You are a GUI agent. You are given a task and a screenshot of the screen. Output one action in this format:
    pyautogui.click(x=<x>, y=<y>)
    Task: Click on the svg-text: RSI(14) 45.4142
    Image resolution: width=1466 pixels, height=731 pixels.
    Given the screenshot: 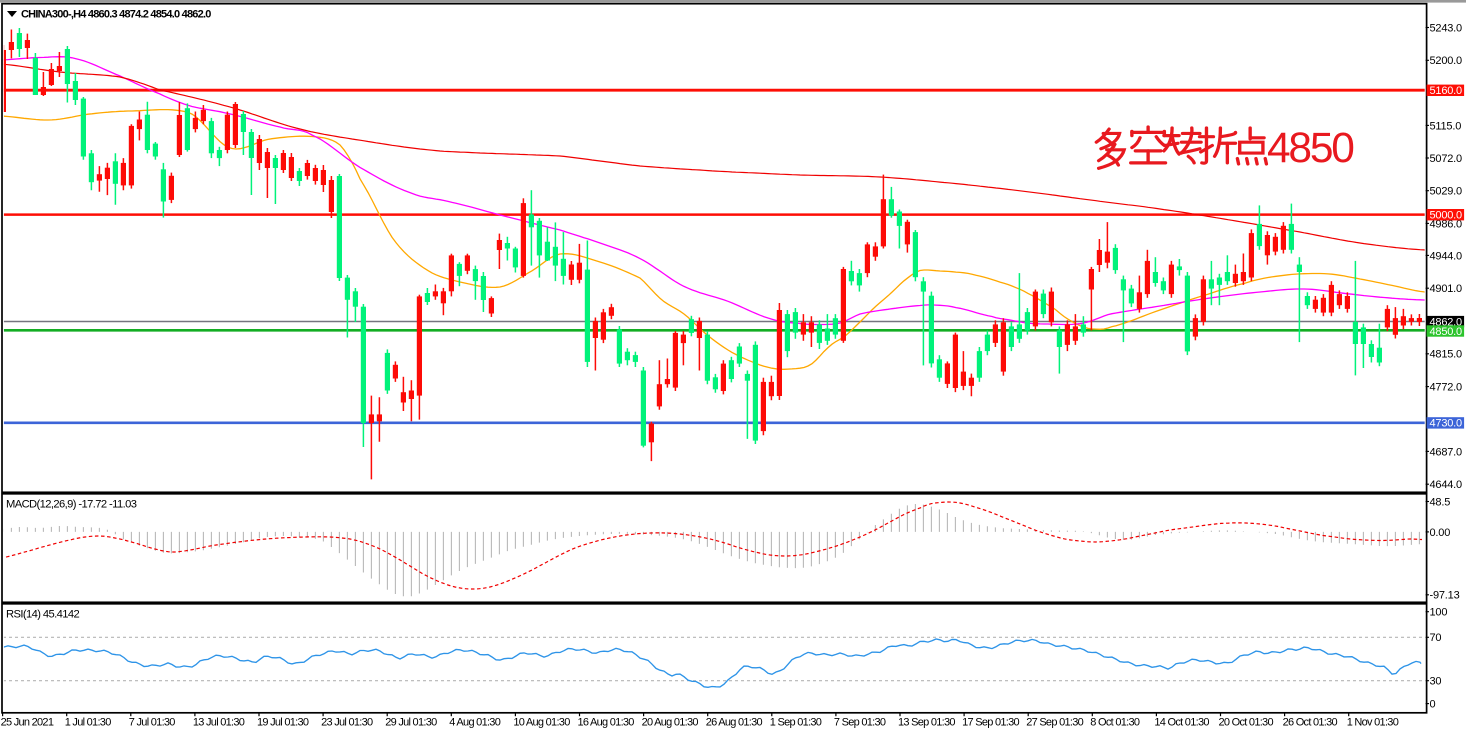 What is the action you would take?
    pyautogui.click(x=42, y=615)
    